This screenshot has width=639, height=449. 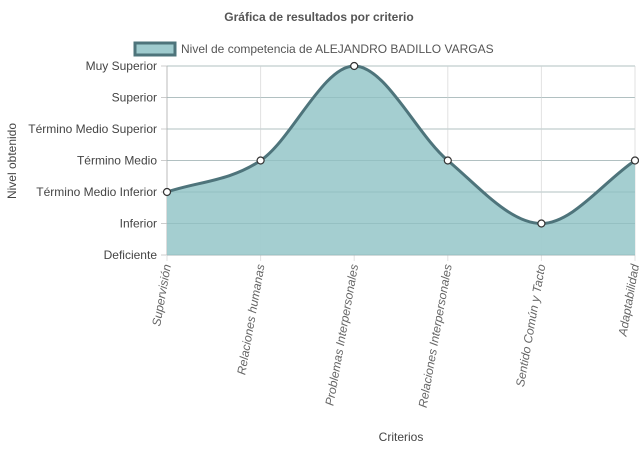 I want to click on x-tick-label: Supervisión, so click(x=161, y=295).